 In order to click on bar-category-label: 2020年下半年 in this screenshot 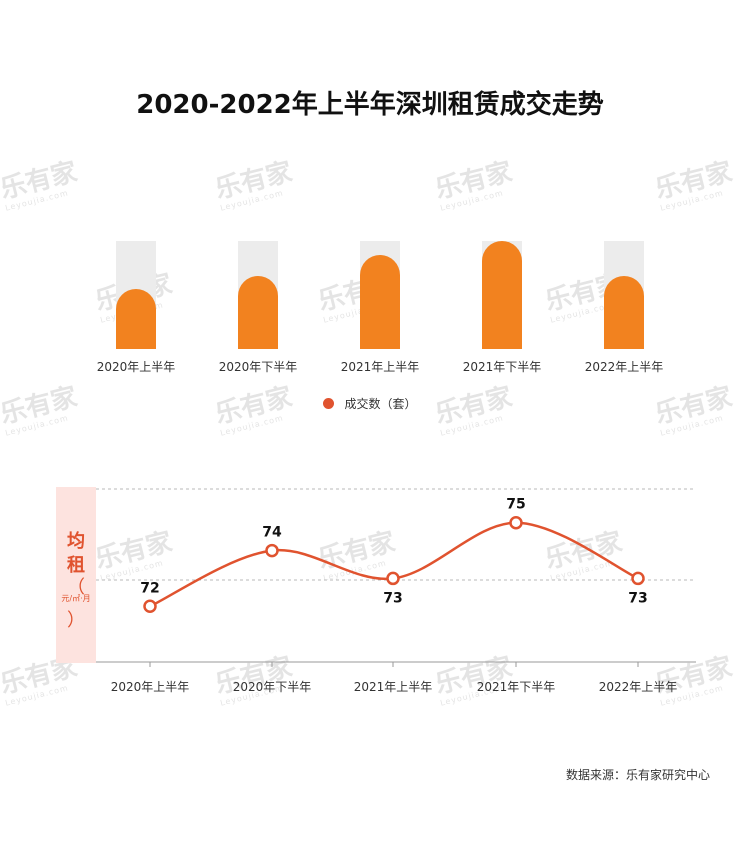, I will do `click(258, 367)`.